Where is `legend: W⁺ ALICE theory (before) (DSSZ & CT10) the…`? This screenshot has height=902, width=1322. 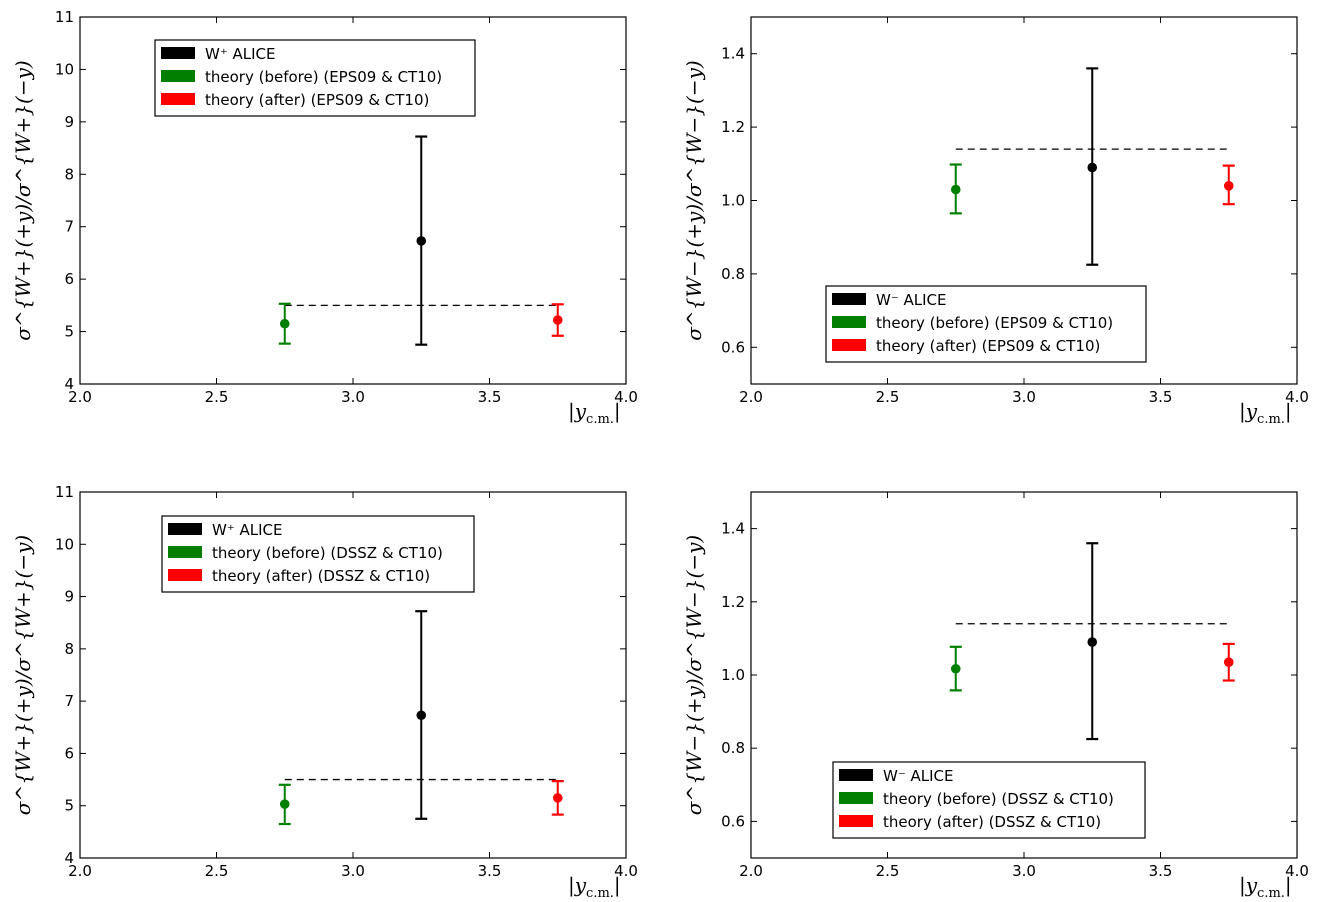
legend: W⁺ ALICE theory (before) (DSSZ & CT10) the… is located at coordinates (318, 554).